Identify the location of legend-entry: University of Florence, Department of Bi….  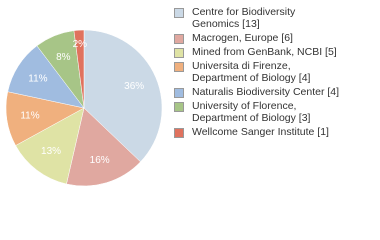
(276, 112).